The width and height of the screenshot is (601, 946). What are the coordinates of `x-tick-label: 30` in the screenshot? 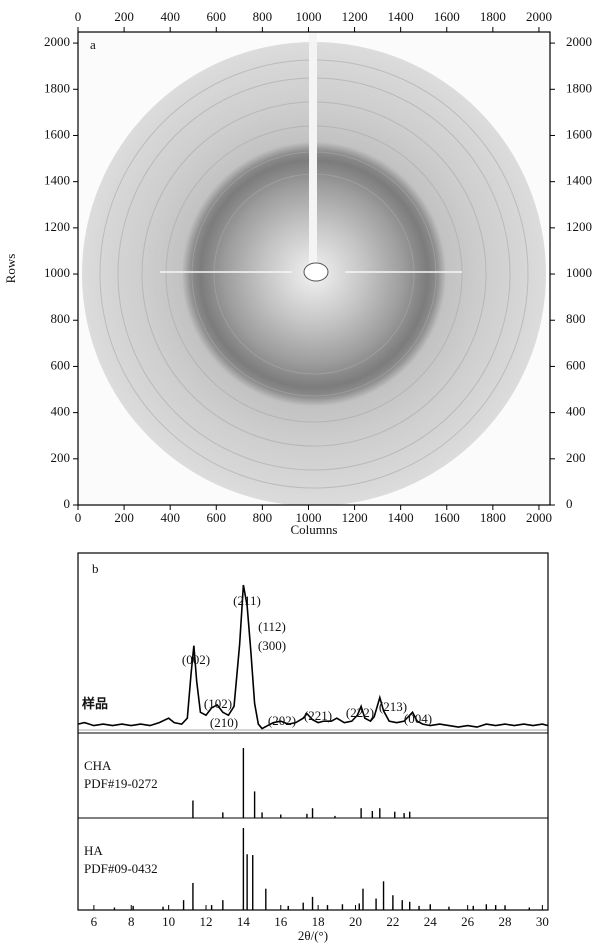 It's located at (542, 921).